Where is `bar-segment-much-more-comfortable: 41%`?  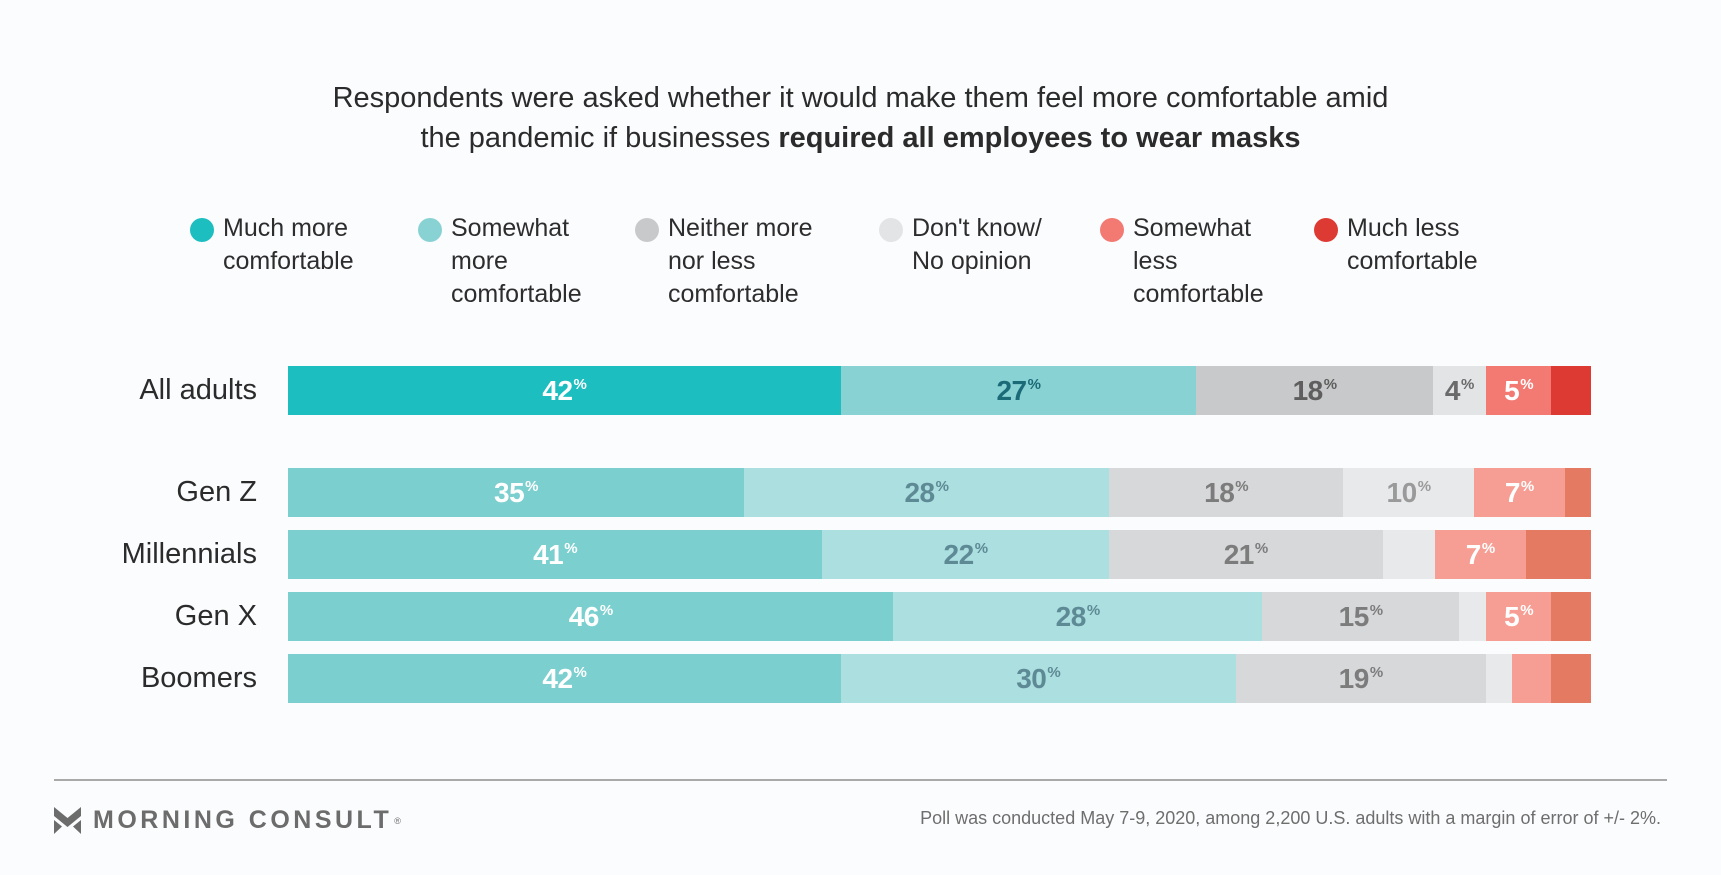
bar-segment-much-more-comfortable: 41% is located at coordinates (555, 554).